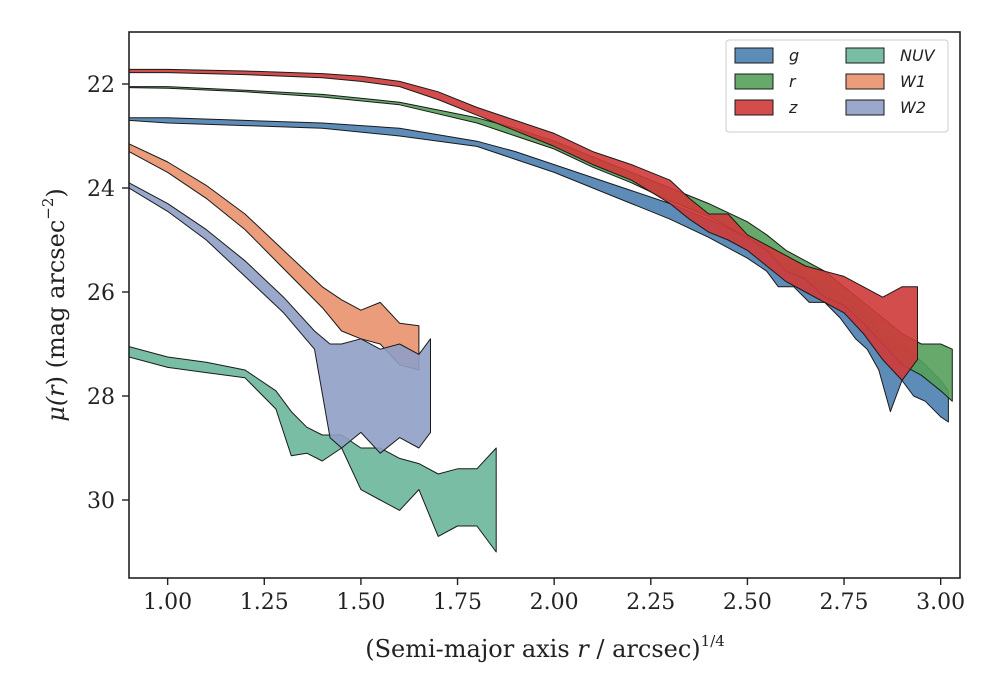 The image size is (1000, 700). I want to click on x-tick-label: 3.00, so click(940, 602).